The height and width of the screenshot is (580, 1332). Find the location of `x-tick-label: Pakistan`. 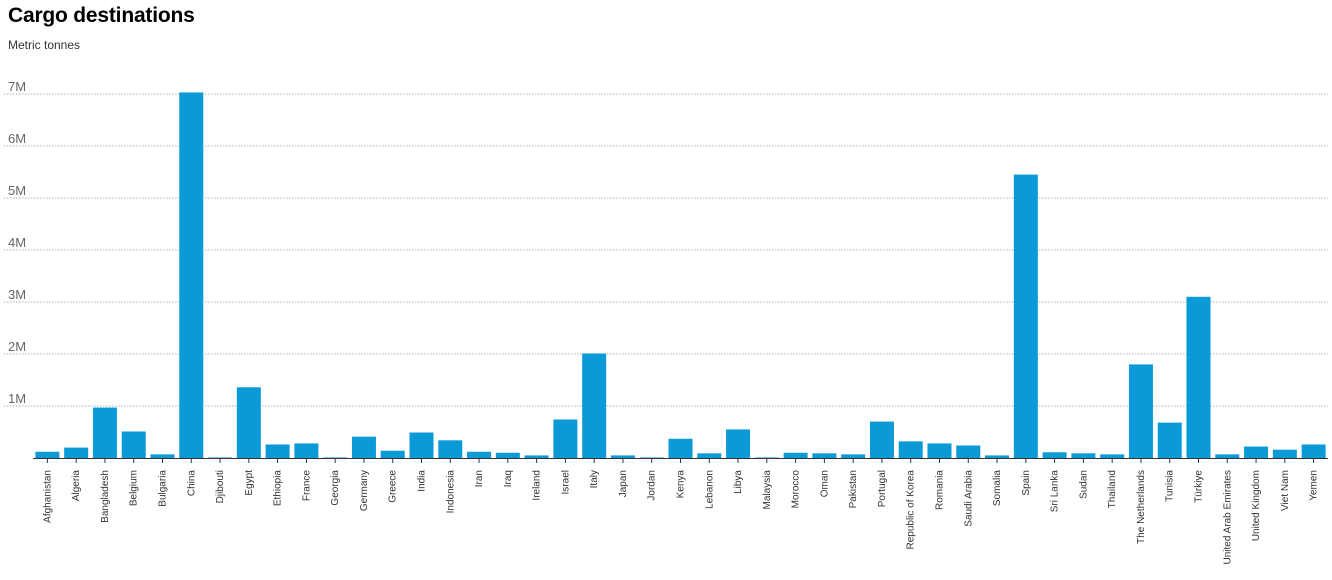

x-tick-label: Pakistan is located at coordinates (853, 489).